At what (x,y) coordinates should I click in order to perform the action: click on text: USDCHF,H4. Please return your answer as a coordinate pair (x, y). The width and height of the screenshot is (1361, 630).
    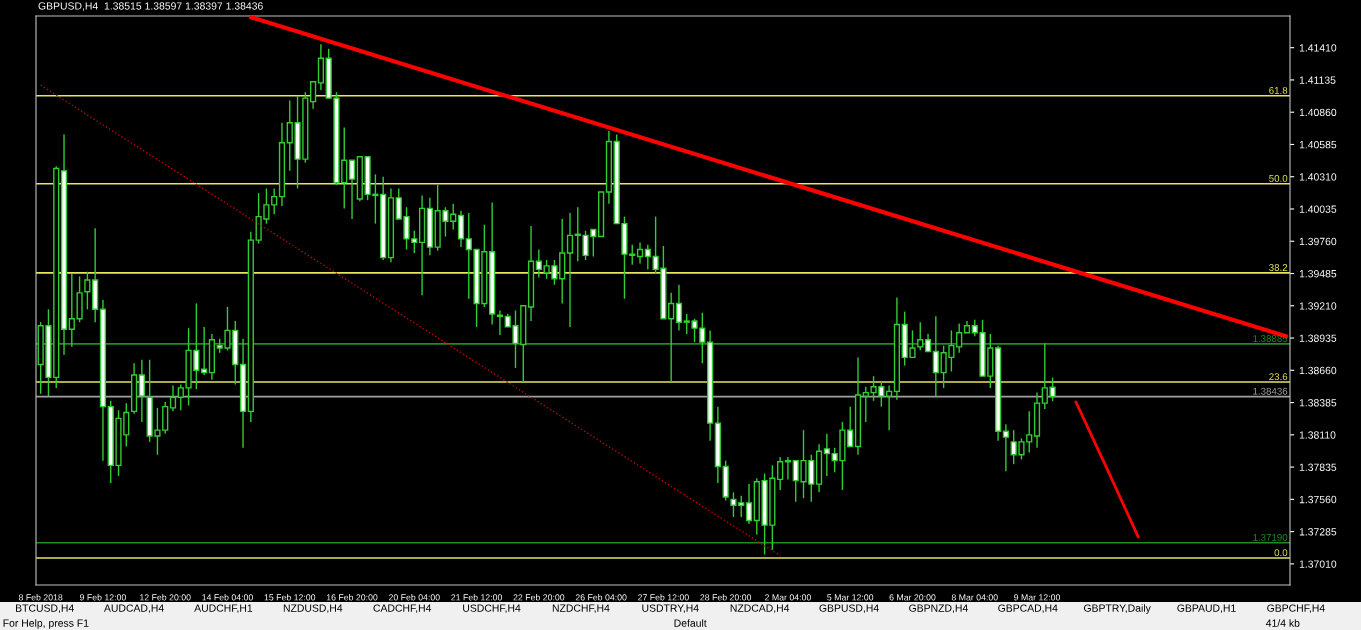
    Looking at the image, I should click on (492, 609).